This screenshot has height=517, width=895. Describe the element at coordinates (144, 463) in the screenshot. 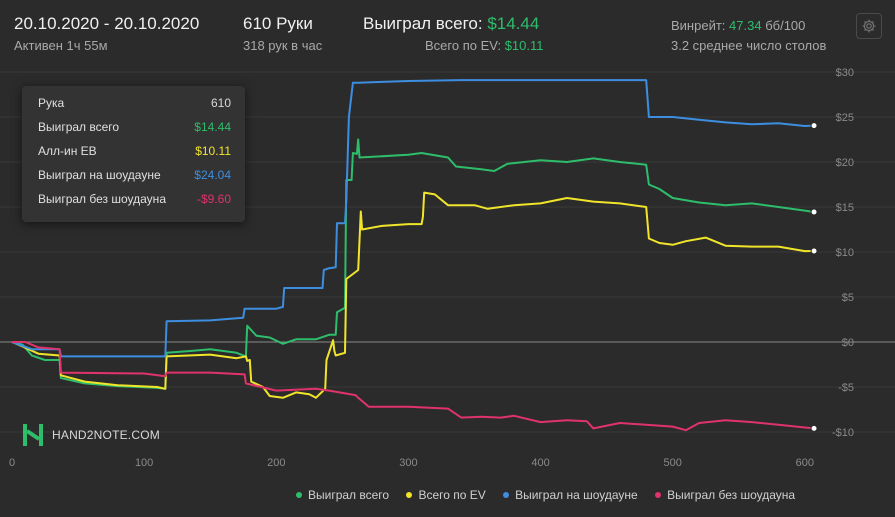

I see `x-tick-label: 100` at that location.